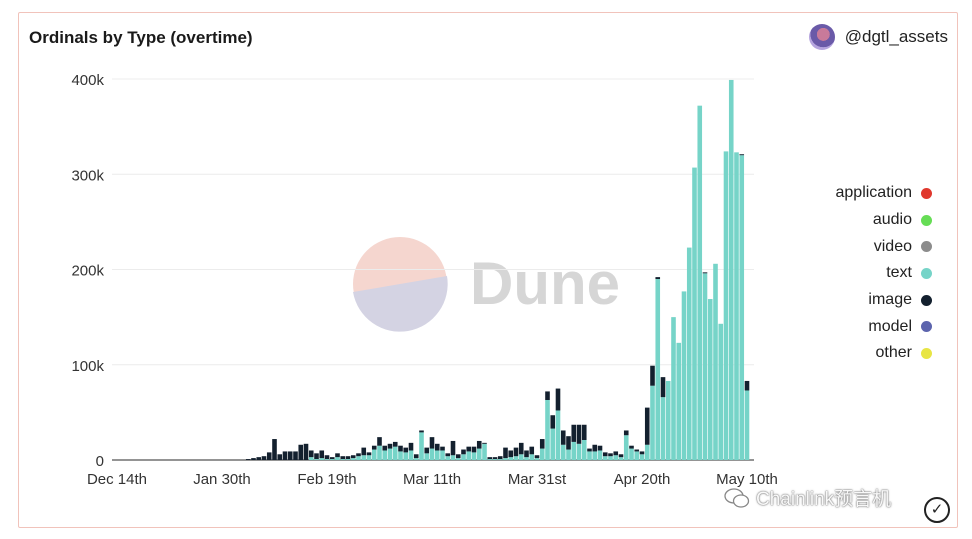 This screenshot has height=539, width=972. I want to click on x-tick-label: Mar 31st, so click(537, 479).